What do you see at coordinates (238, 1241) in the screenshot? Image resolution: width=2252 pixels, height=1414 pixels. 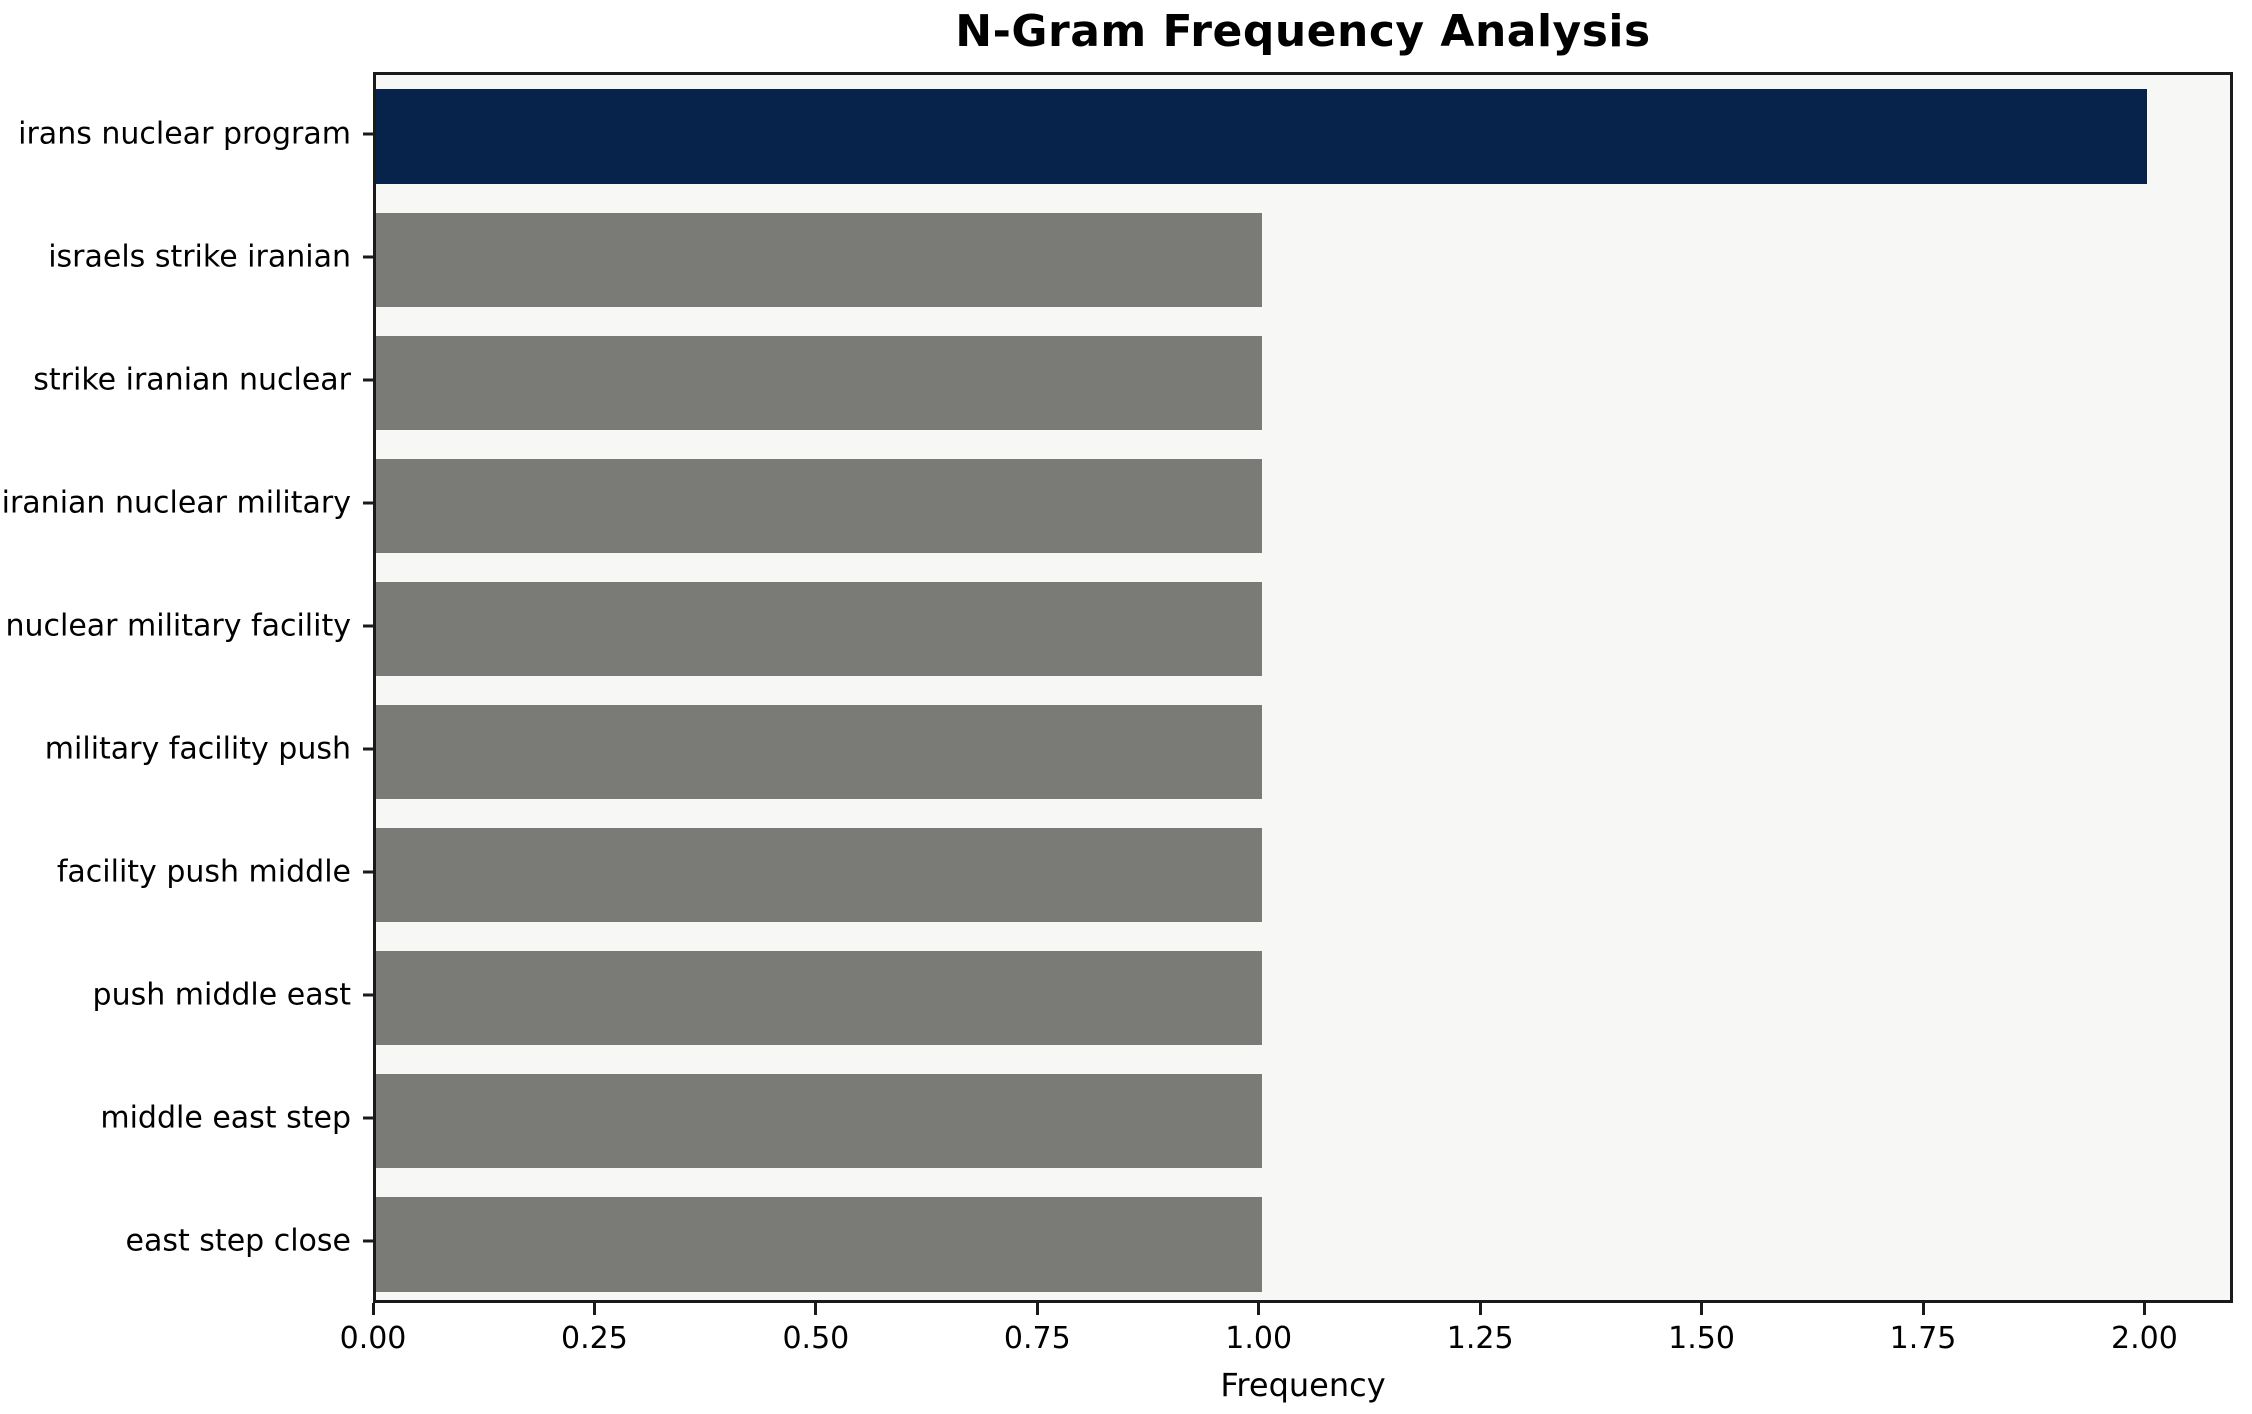 I see `y-tick-label: east step close` at bounding box center [238, 1241].